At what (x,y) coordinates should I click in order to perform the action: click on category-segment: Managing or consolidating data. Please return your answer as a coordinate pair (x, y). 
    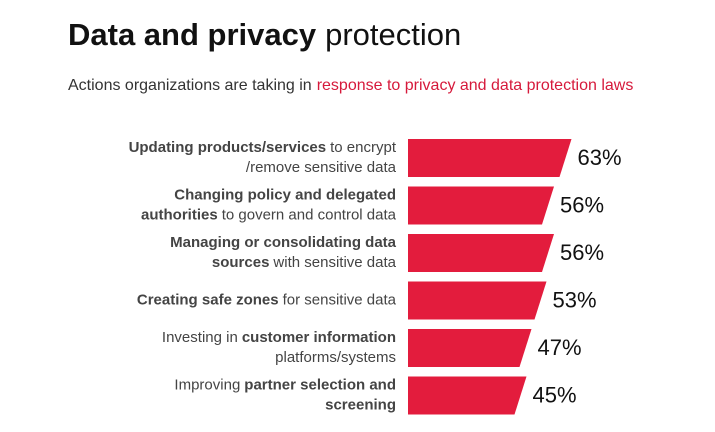
    Looking at the image, I should click on (283, 242).